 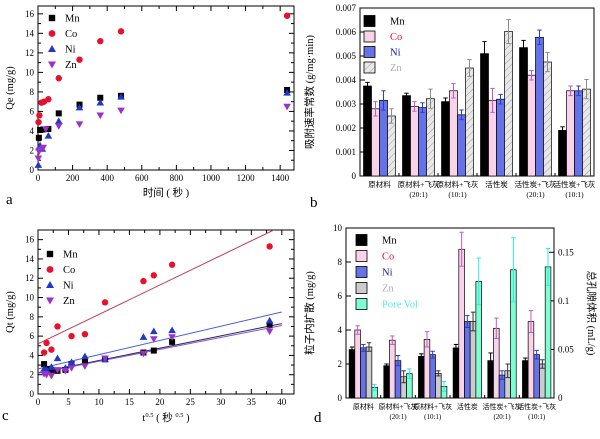 What do you see at coordinates (400, 305) in the screenshot?
I see `svg-text: Pore Vol` at bounding box center [400, 305].